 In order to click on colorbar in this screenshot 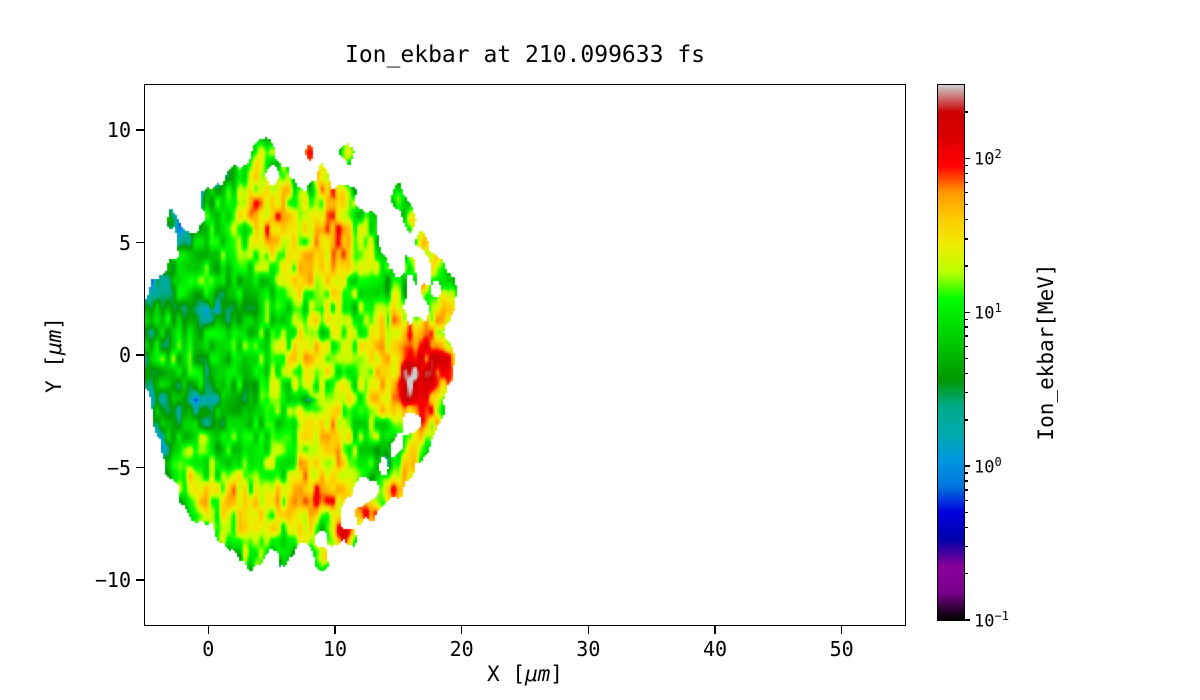, I will do `click(951, 352)`.